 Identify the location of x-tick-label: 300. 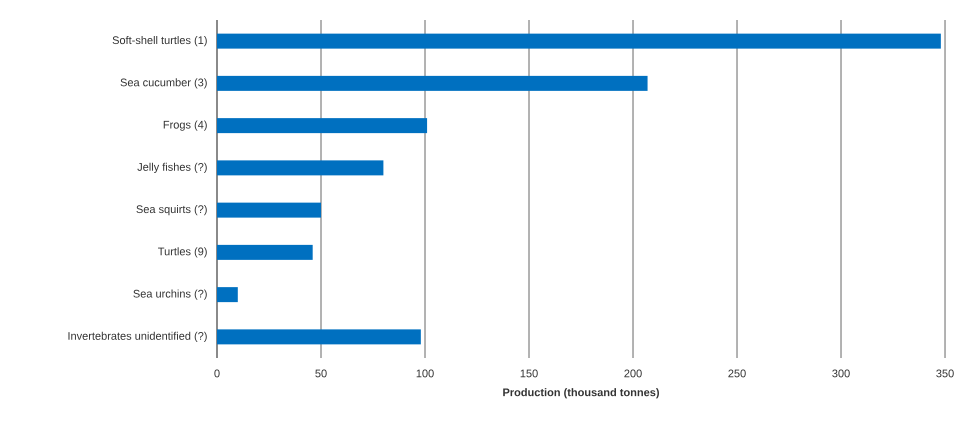
(841, 374).